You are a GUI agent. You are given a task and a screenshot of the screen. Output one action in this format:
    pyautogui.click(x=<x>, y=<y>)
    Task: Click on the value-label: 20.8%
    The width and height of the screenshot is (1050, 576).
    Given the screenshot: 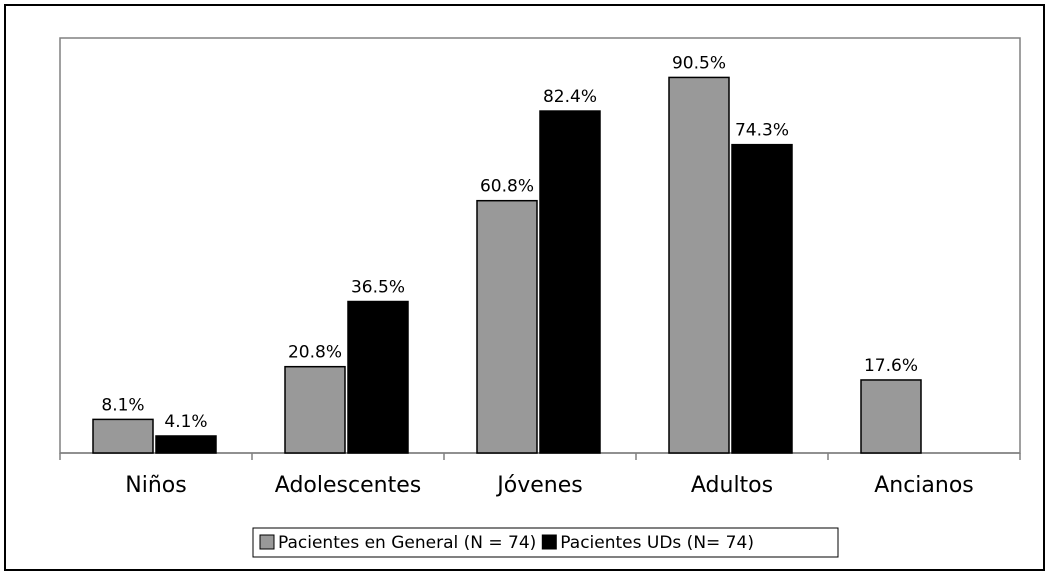 What is the action you would take?
    pyautogui.click(x=315, y=353)
    